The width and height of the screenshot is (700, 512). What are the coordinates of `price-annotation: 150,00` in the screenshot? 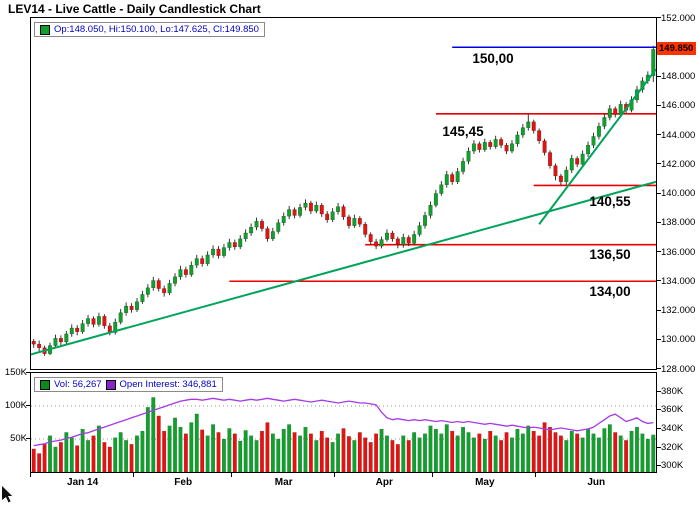 It's located at (492, 58).